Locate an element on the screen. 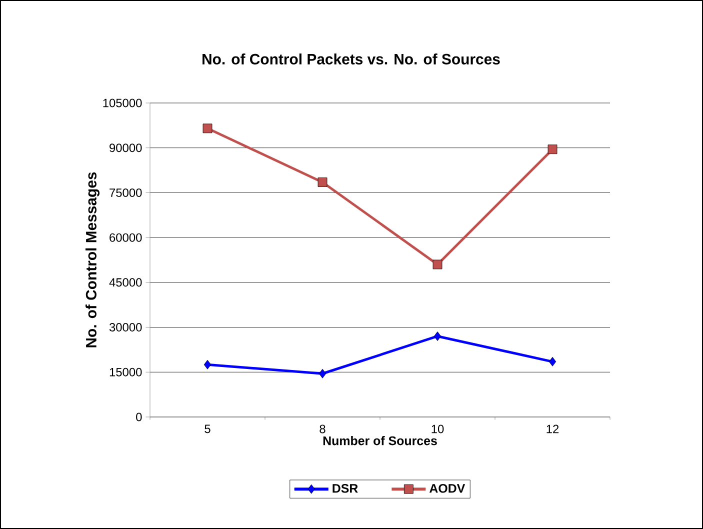 Image resolution: width=703 pixels, height=529 pixels. x-tick-label: 10 is located at coordinates (438, 429).